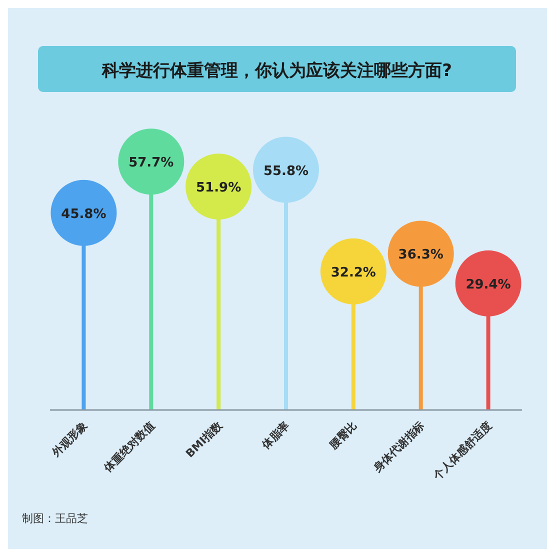  What do you see at coordinates (398, 447) in the screenshot?
I see `x-tick-label: 身体代谢指标` at bounding box center [398, 447].